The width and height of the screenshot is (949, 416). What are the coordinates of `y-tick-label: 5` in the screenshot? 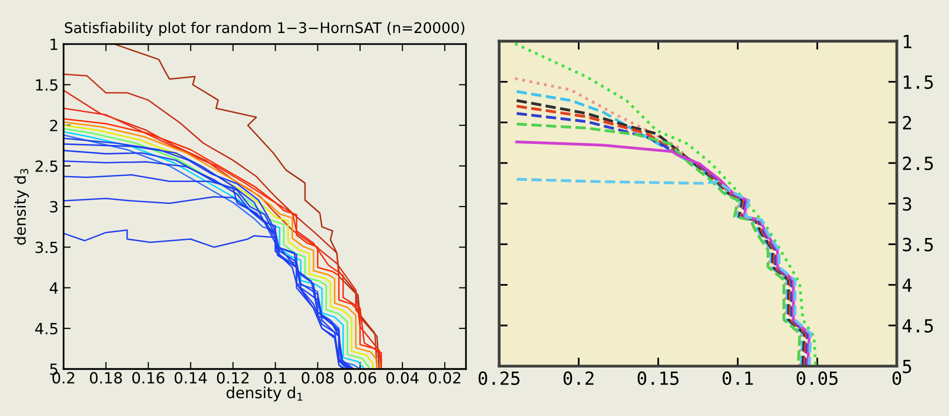 It's located at (907, 367).